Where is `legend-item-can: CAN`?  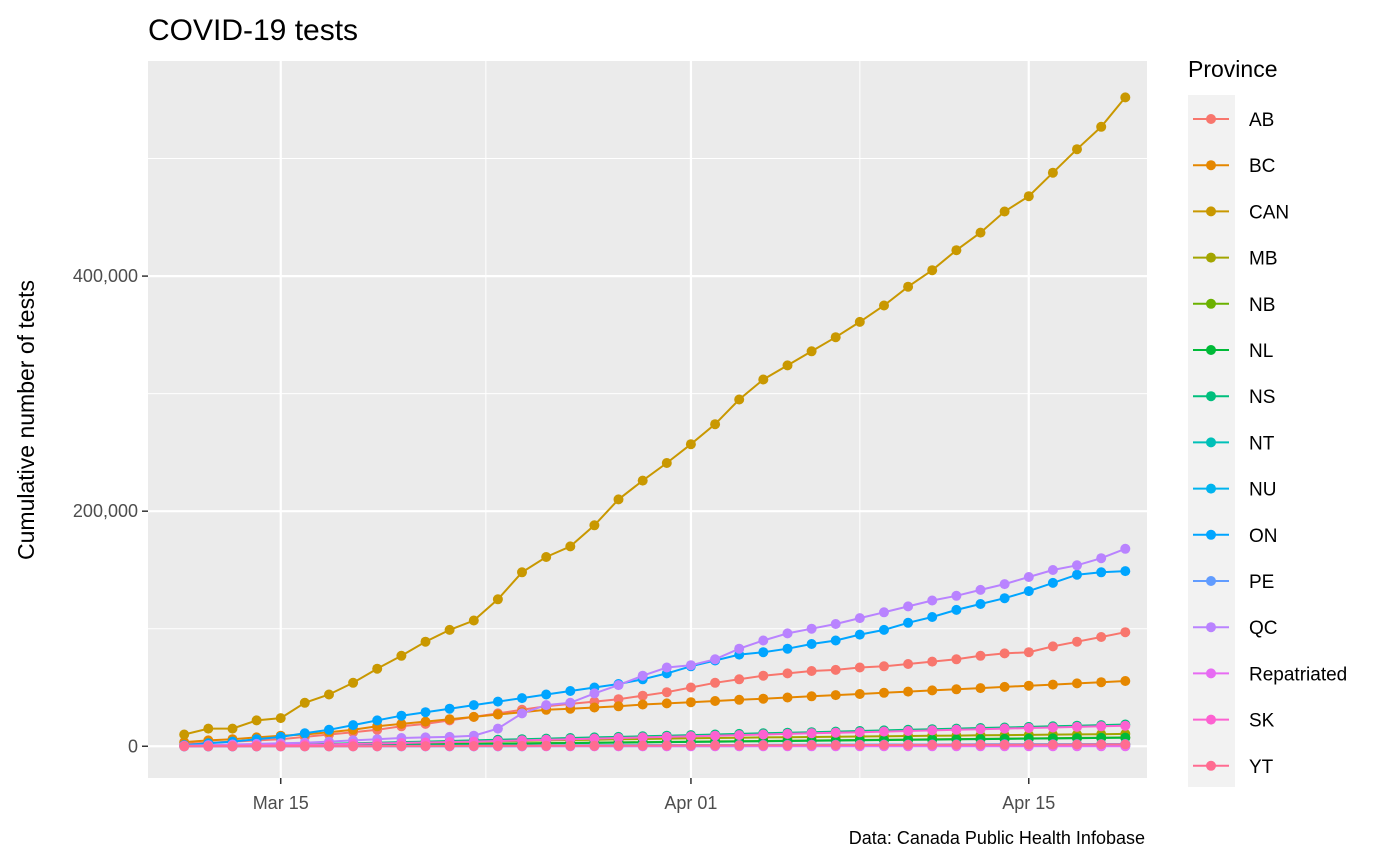 legend-item-can: CAN is located at coordinates (1241, 212).